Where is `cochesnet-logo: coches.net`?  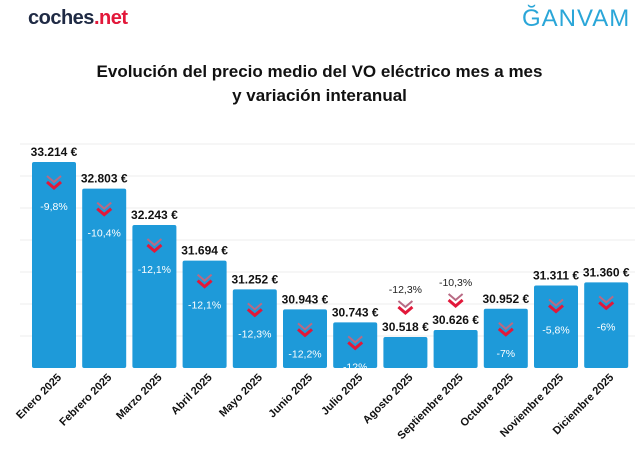
cochesnet-logo: coches.net is located at coordinates (78, 18).